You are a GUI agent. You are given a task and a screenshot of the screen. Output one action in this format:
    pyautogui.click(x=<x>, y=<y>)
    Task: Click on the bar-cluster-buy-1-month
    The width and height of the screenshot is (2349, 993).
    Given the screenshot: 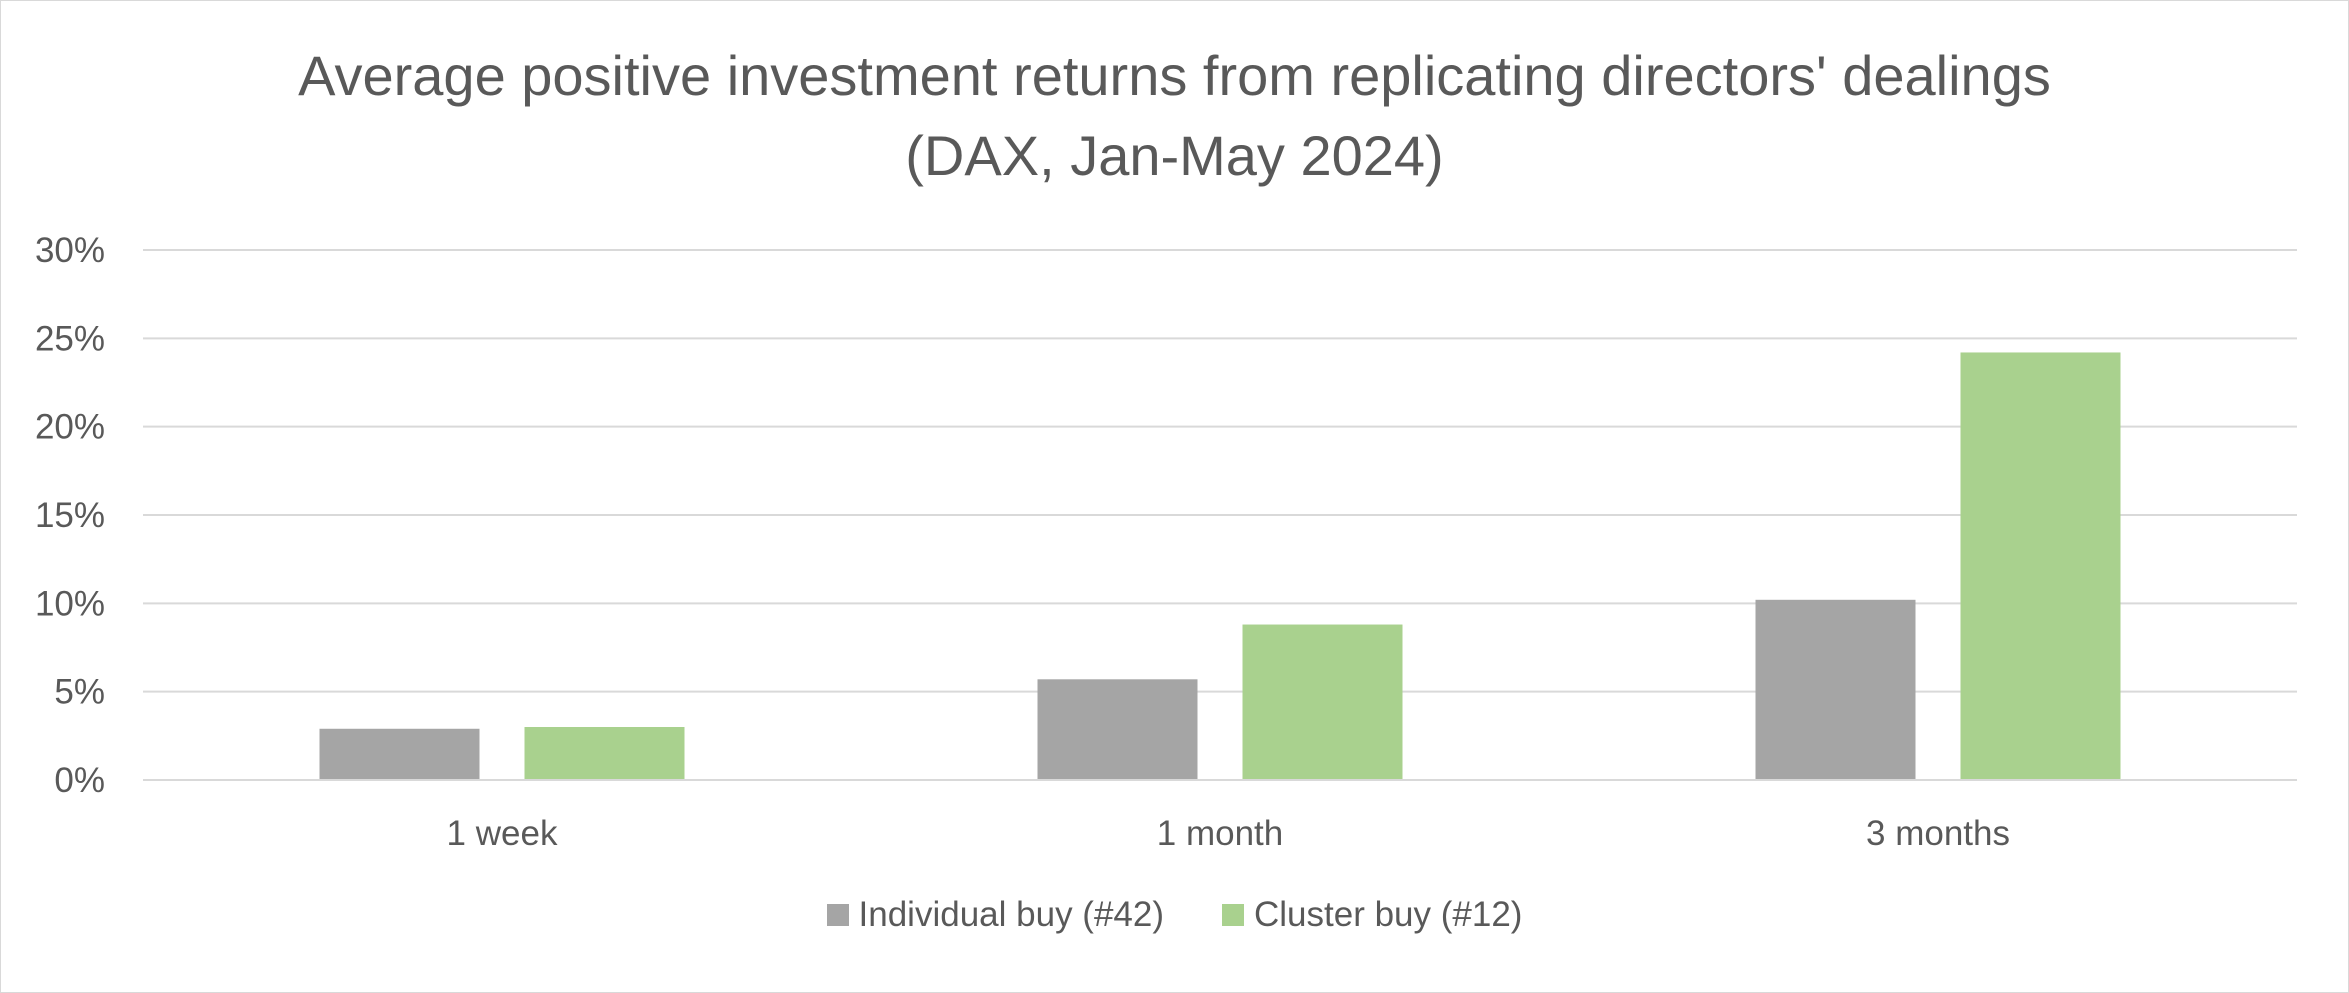 What is the action you would take?
    pyautogui.click(x=1322, y=702)
    